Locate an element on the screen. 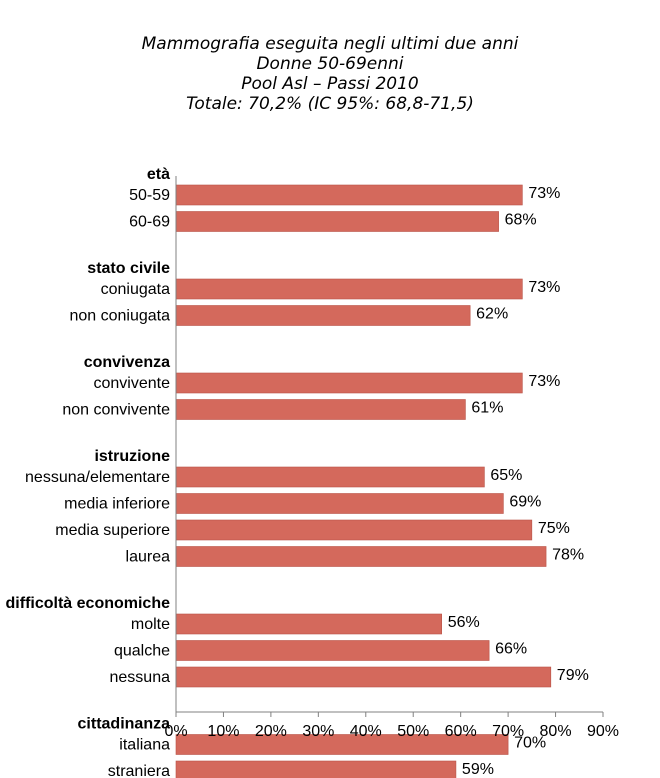  category-label: non coniugata is located at coordinates (119, 316).